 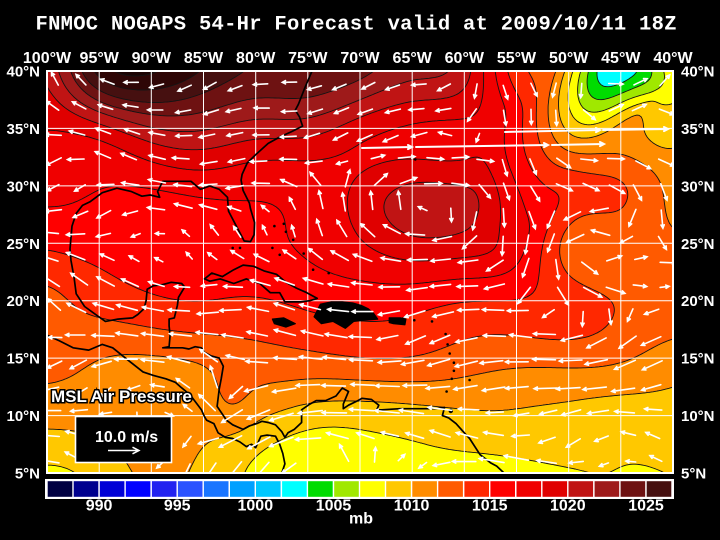 I want to click on svg-text: 70°W, so click(x=360, y=58).